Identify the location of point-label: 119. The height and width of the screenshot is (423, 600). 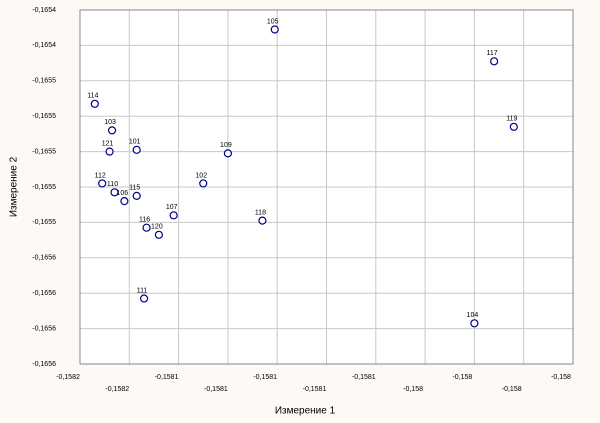
(511, 119).